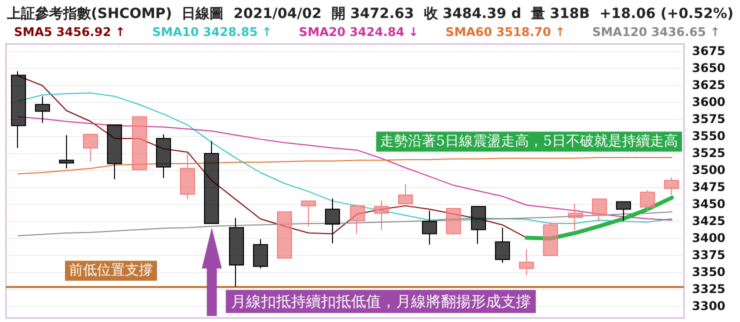 The image size is (740, 322). I want to click on text: SMA20 3424.84 ↓, so click(358, 32).